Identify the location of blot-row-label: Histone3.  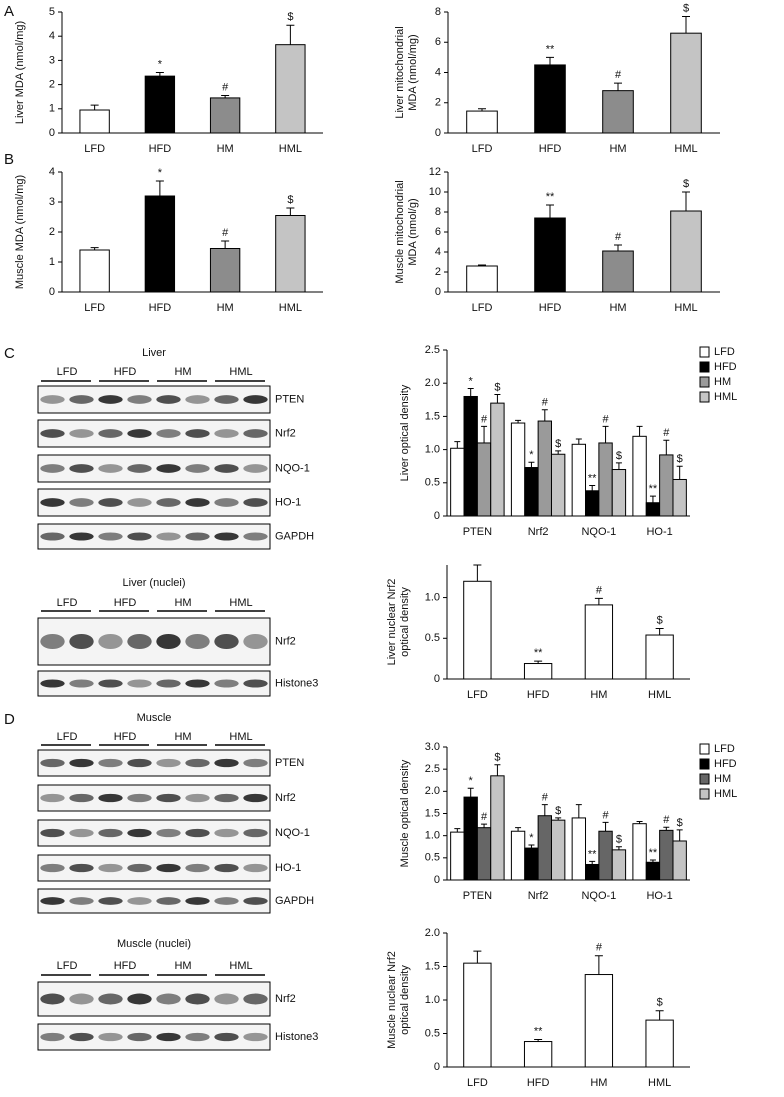
(296, 1037).